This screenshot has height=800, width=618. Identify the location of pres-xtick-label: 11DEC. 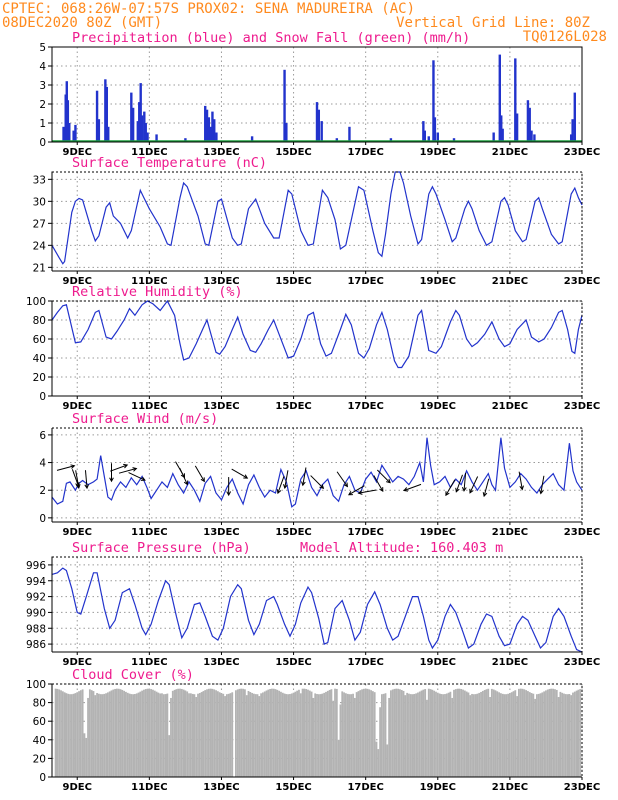
(149, 662).